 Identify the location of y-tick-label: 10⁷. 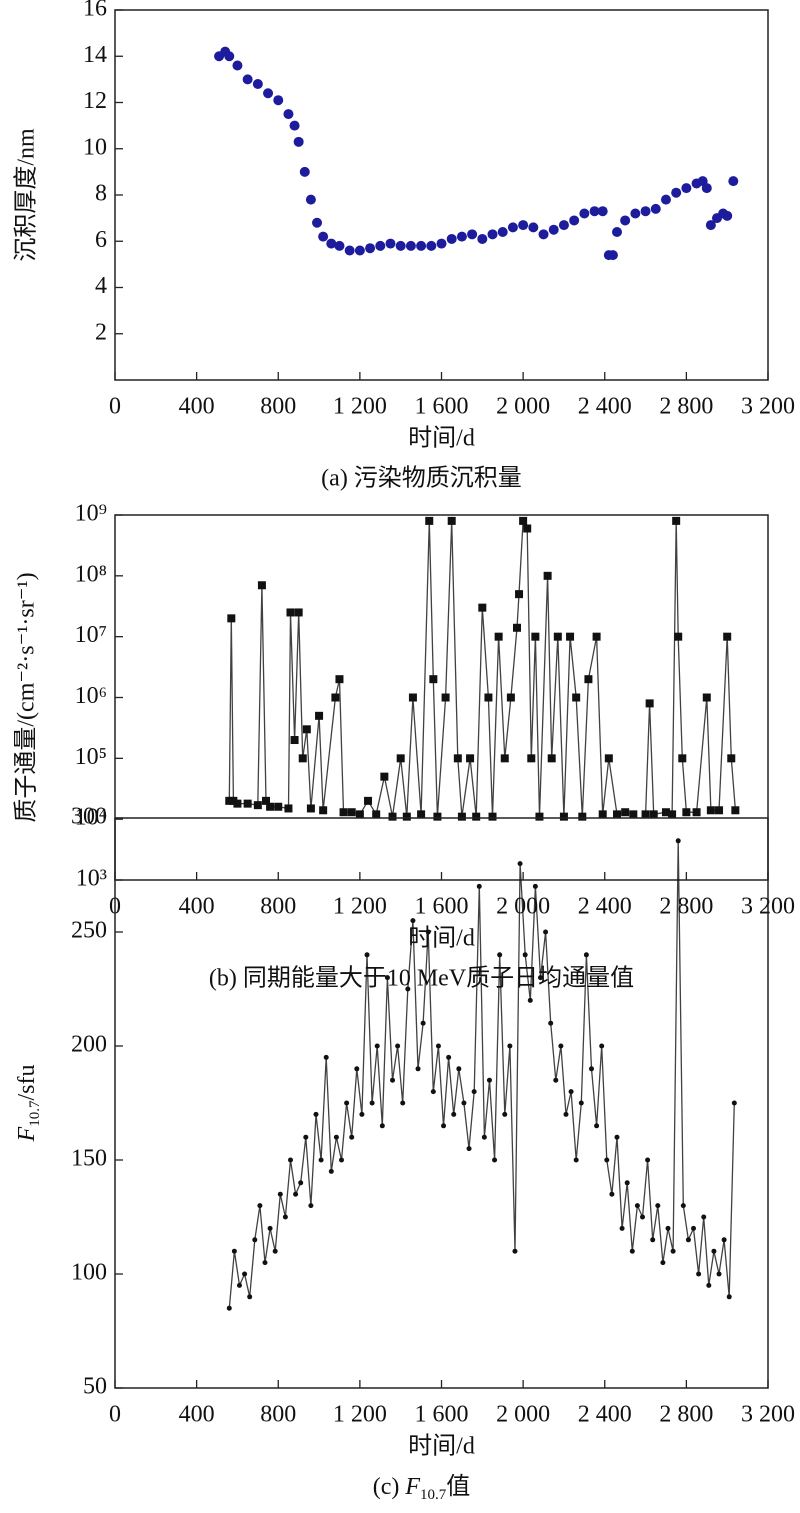
(91, 635).